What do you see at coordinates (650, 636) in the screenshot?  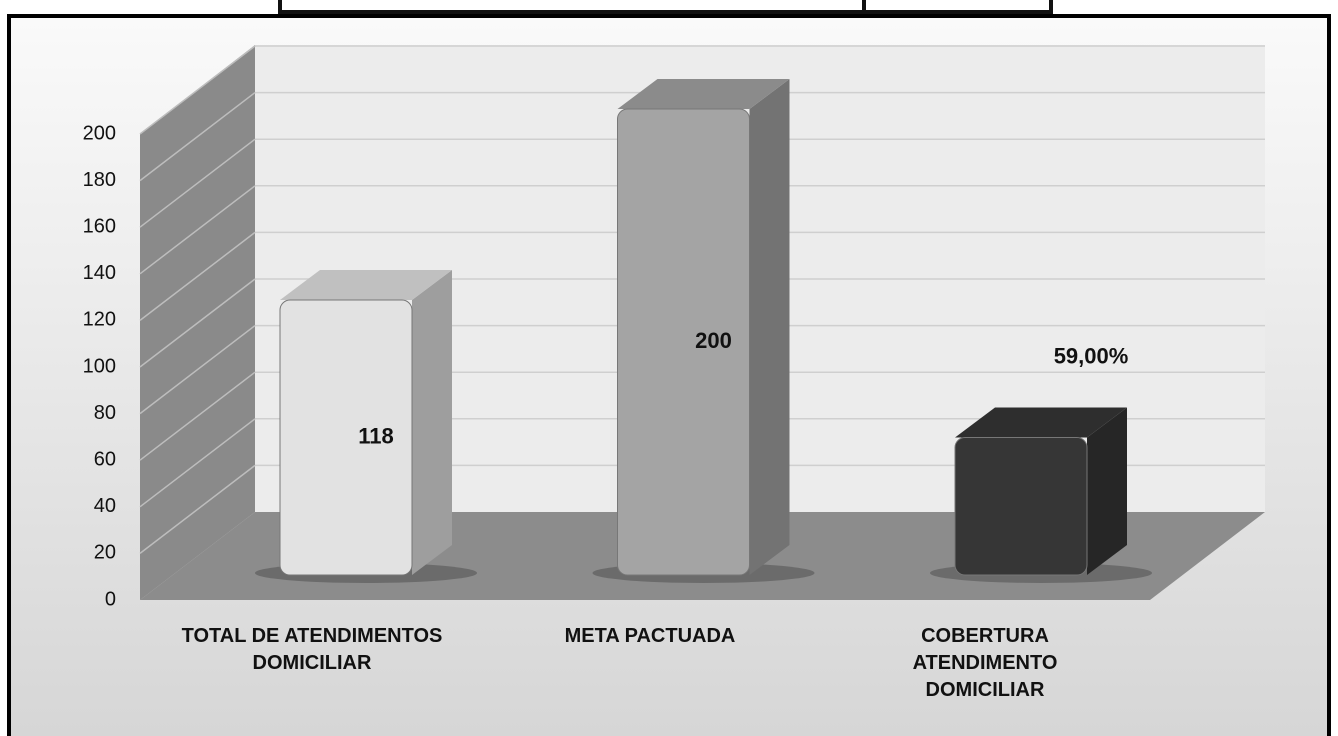 I see `x-tick-label: META PACTUADA` at bounding box center [650, 636].